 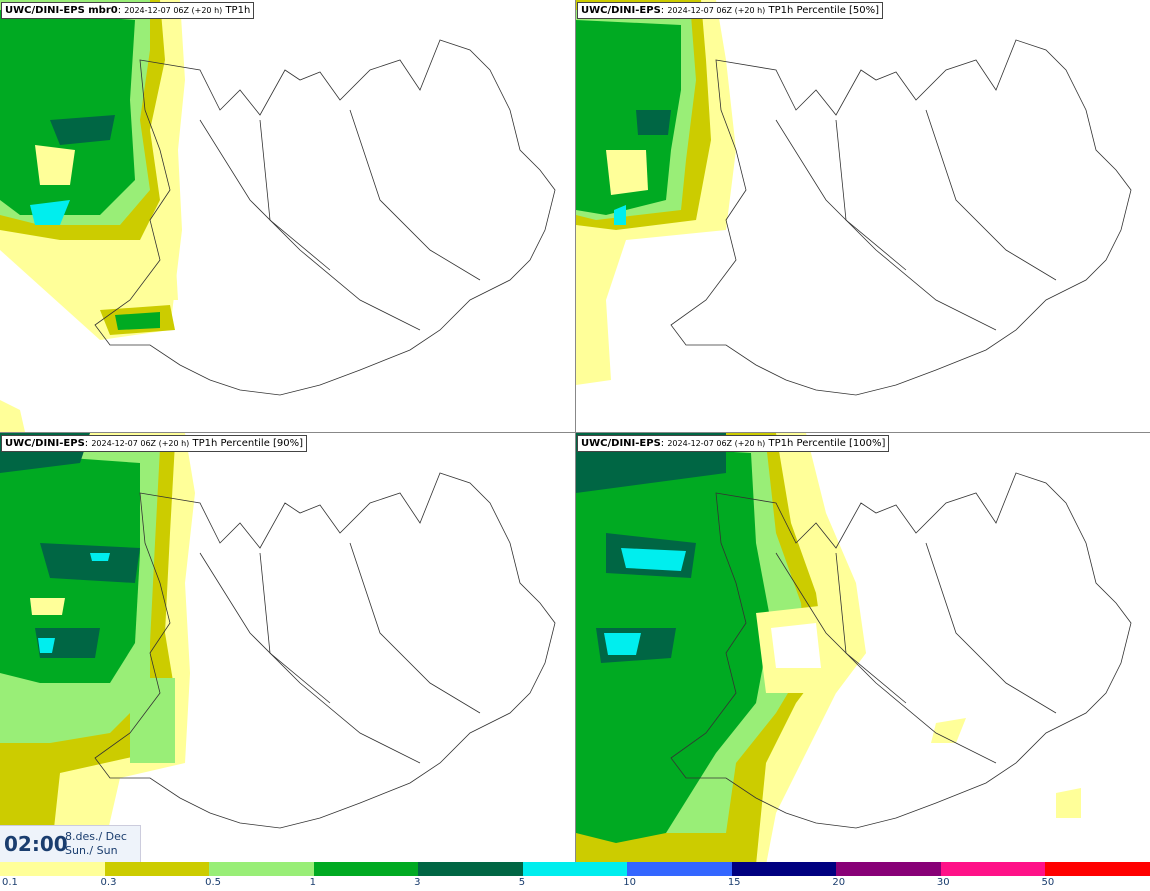 What do you see at coordinates (839, 882) in the screenshot?
I see `legend-tick-label: 20` at bounding box center [839, 882].